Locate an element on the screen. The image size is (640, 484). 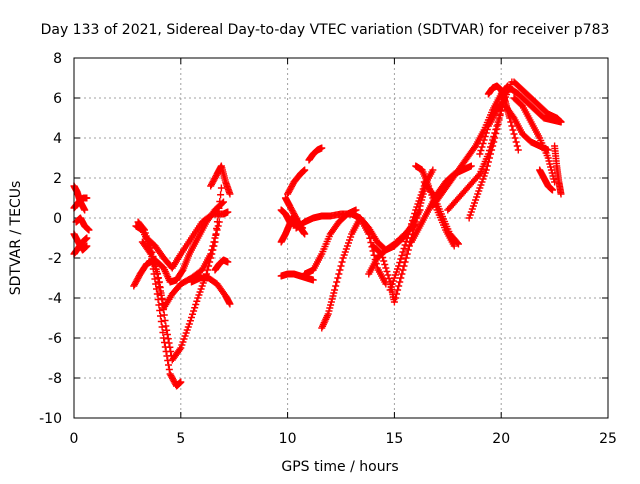
x-tick-label: 20 is located at coordinates (501, 439).